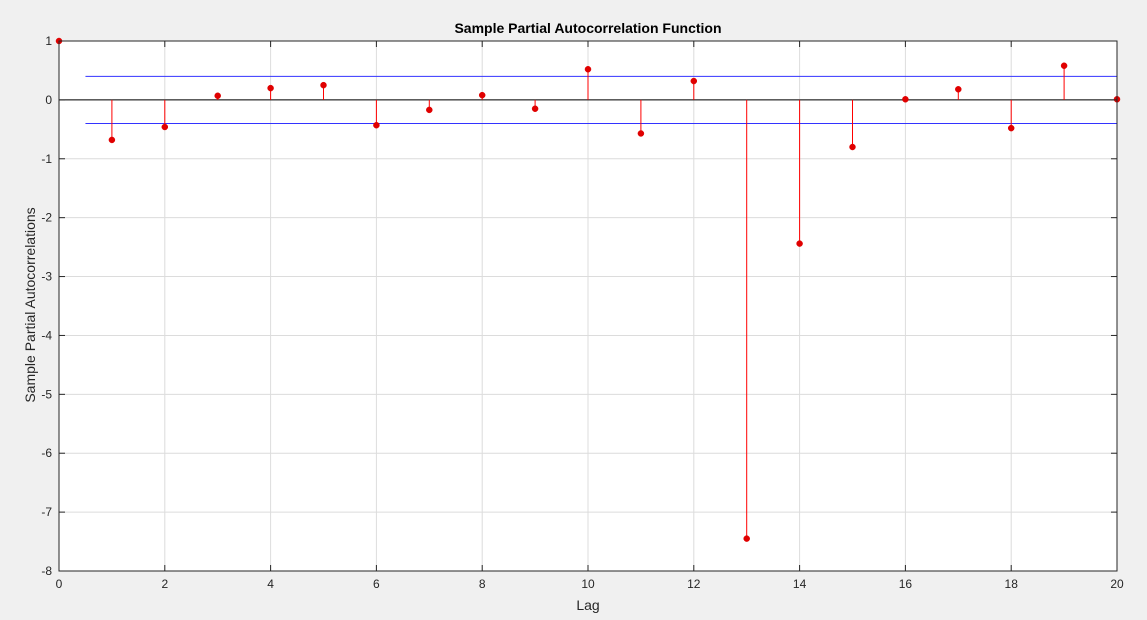 The image size is (1147, 620). Describe the element at coordinates (1117, 584) in the screenshot. I see `x-tick-label: 20` at that location.